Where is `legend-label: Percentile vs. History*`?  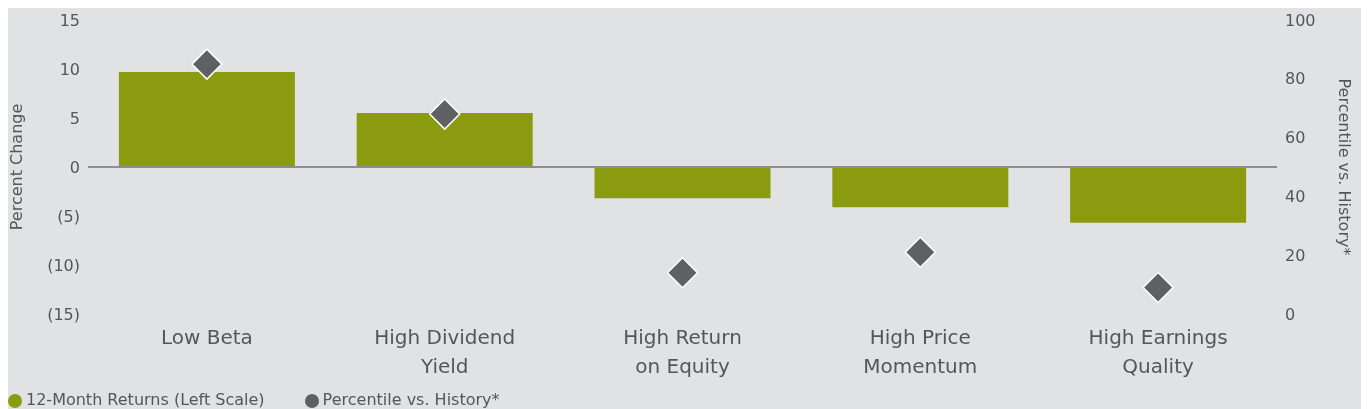
legend-label: Percentile vs. History* is located at coordinates (411, 399).